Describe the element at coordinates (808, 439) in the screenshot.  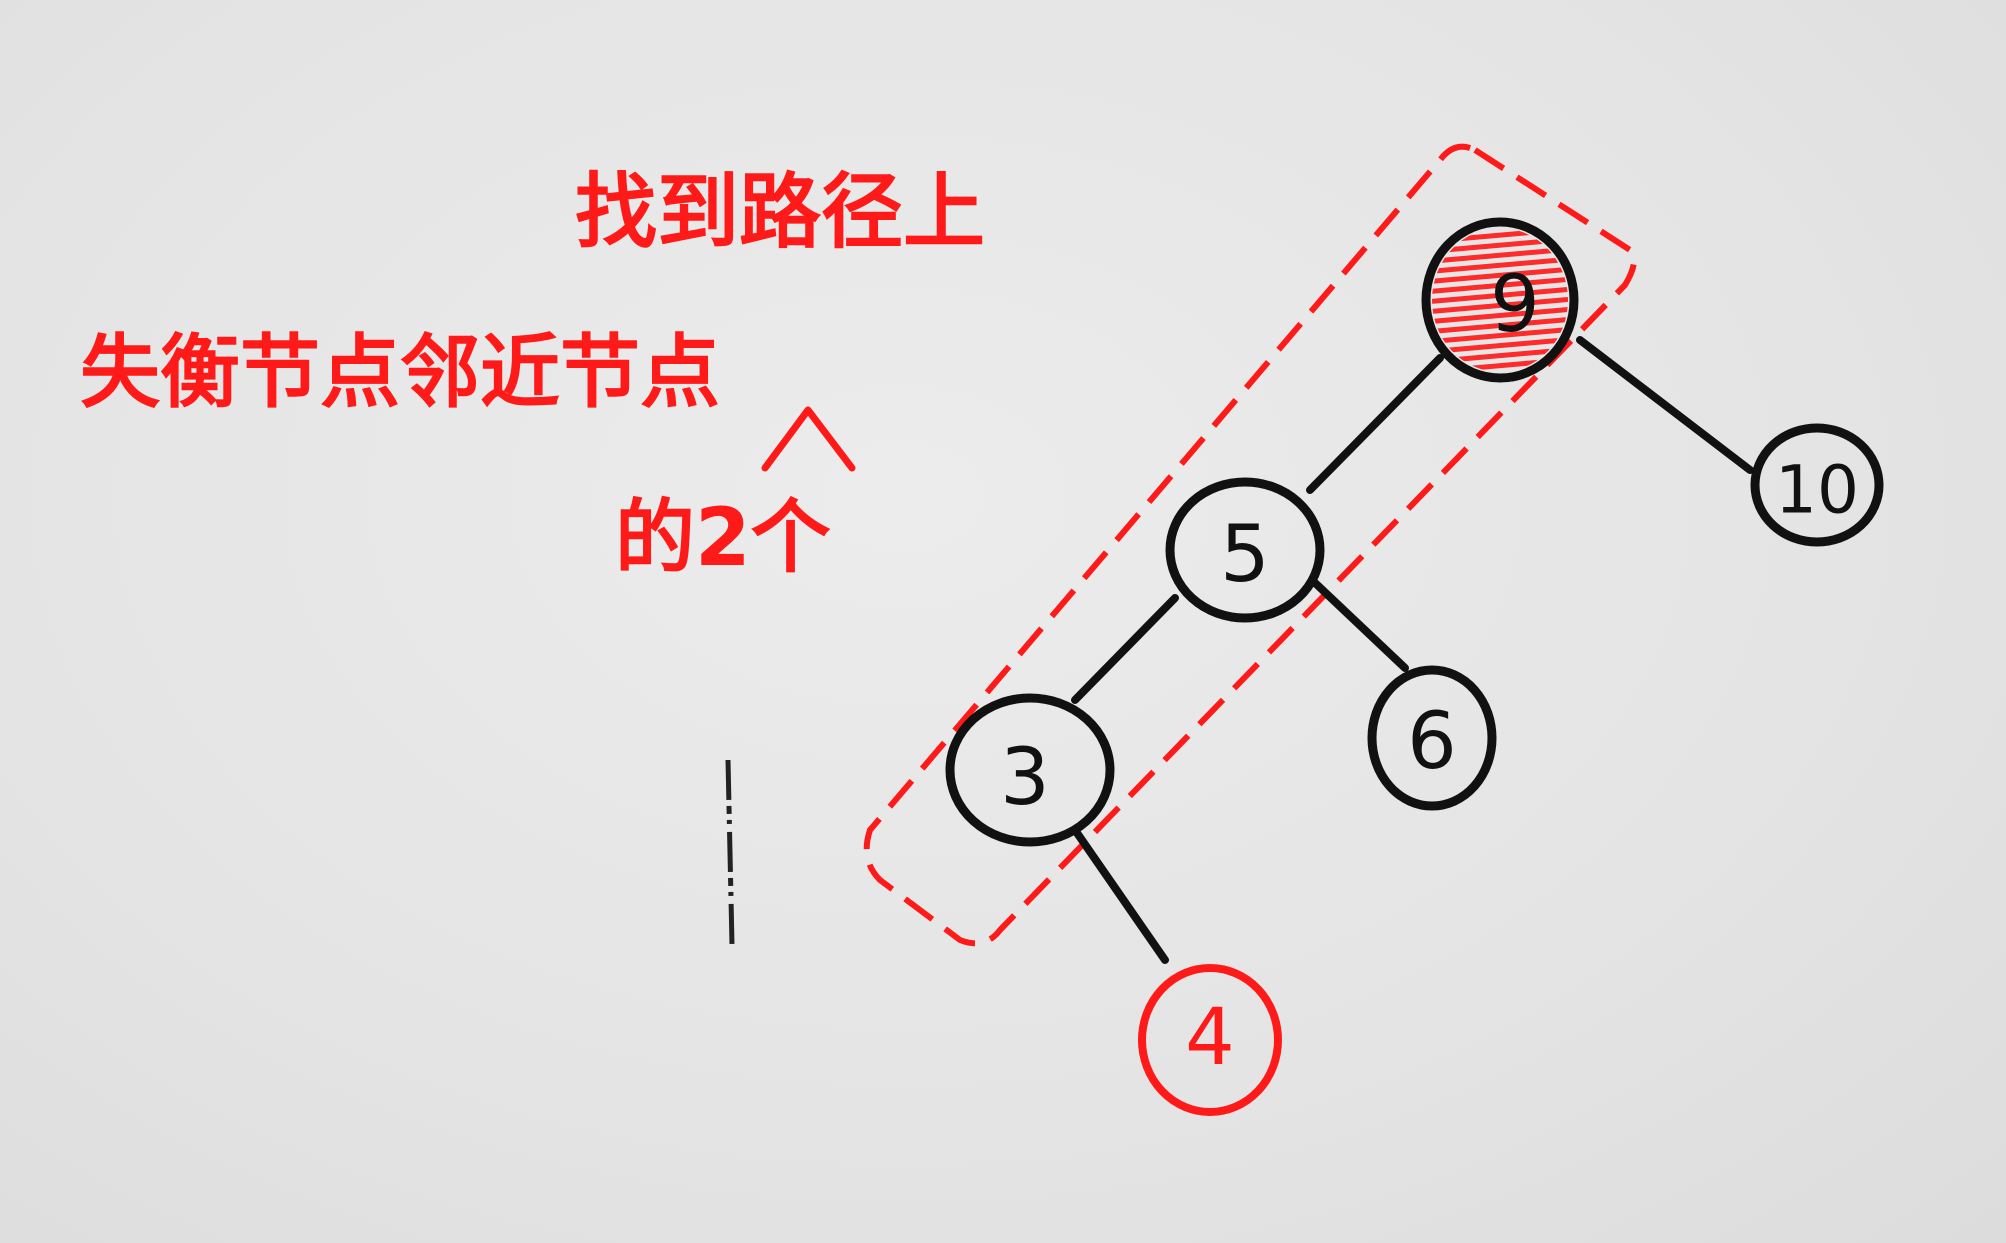
I see `caret-insert-icon` at that location.